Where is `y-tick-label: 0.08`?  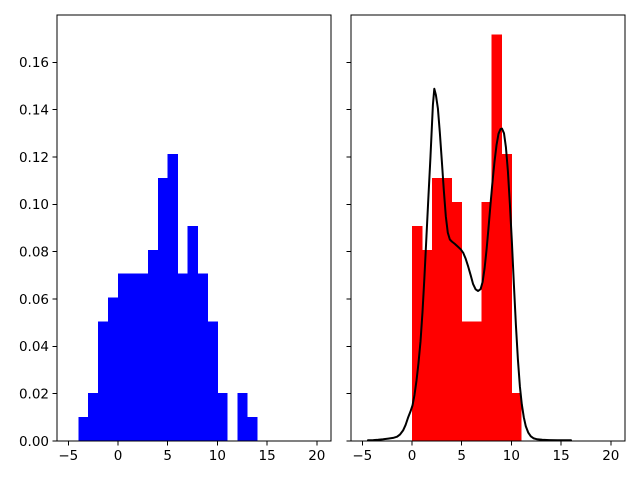
y-tick-label: 0.08 is located at coordinates (34, 252).